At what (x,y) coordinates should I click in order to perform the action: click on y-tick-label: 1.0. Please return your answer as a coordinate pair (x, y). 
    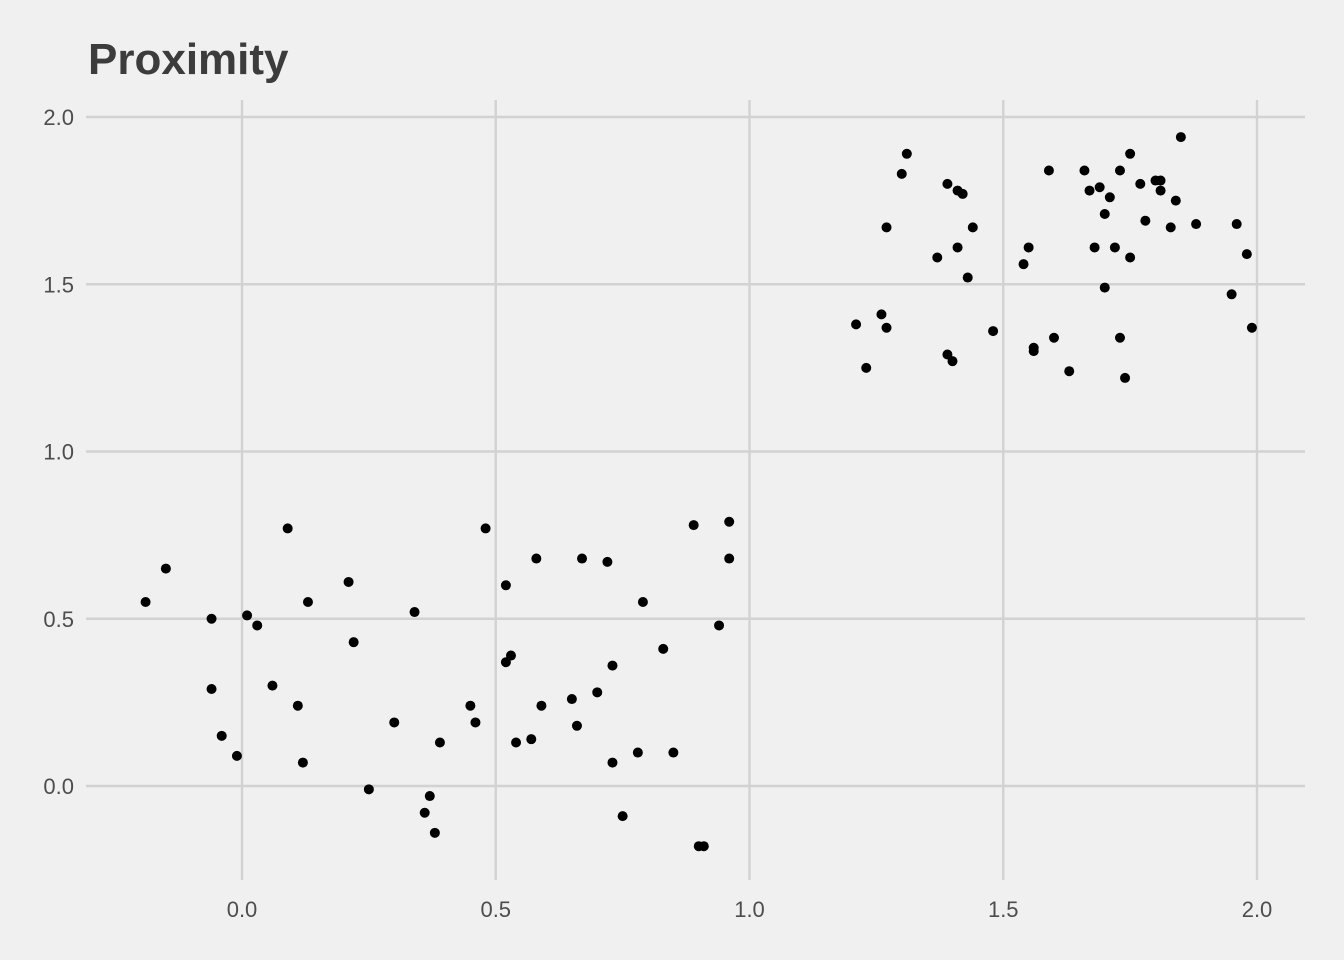
    Looking at the image, I should click on (58, 452).